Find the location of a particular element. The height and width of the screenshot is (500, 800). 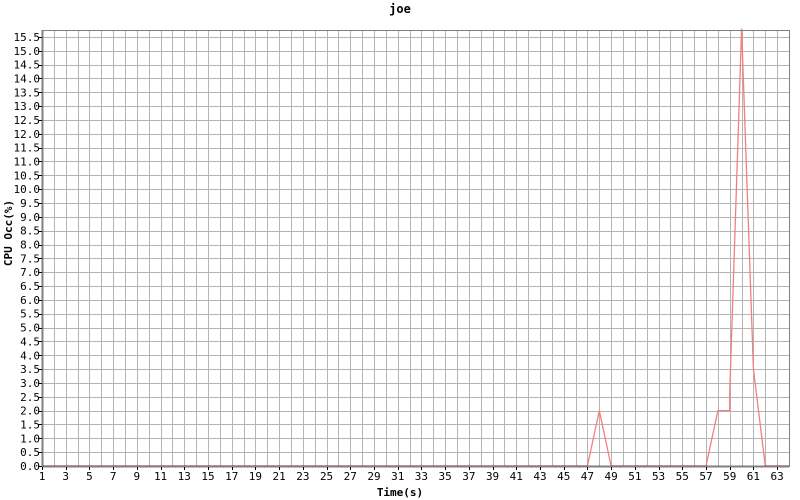

y-tick-label: 15.0 is located at coordinates (27, 51).